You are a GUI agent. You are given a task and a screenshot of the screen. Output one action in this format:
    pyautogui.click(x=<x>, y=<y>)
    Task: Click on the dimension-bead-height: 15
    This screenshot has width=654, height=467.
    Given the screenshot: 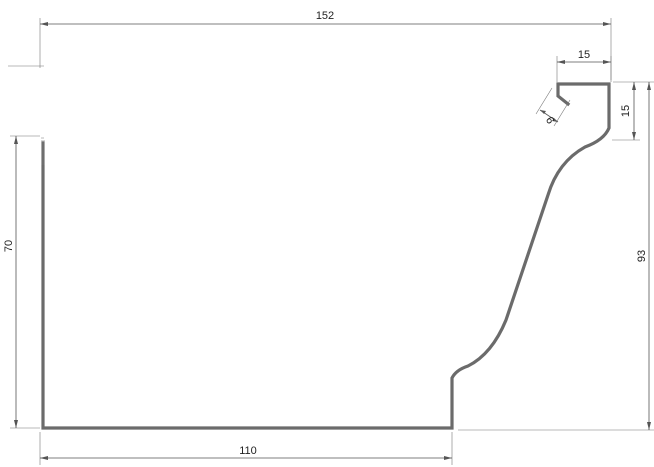 What is the action you would take?
    pyautogui.click(x=626, y=111)
    